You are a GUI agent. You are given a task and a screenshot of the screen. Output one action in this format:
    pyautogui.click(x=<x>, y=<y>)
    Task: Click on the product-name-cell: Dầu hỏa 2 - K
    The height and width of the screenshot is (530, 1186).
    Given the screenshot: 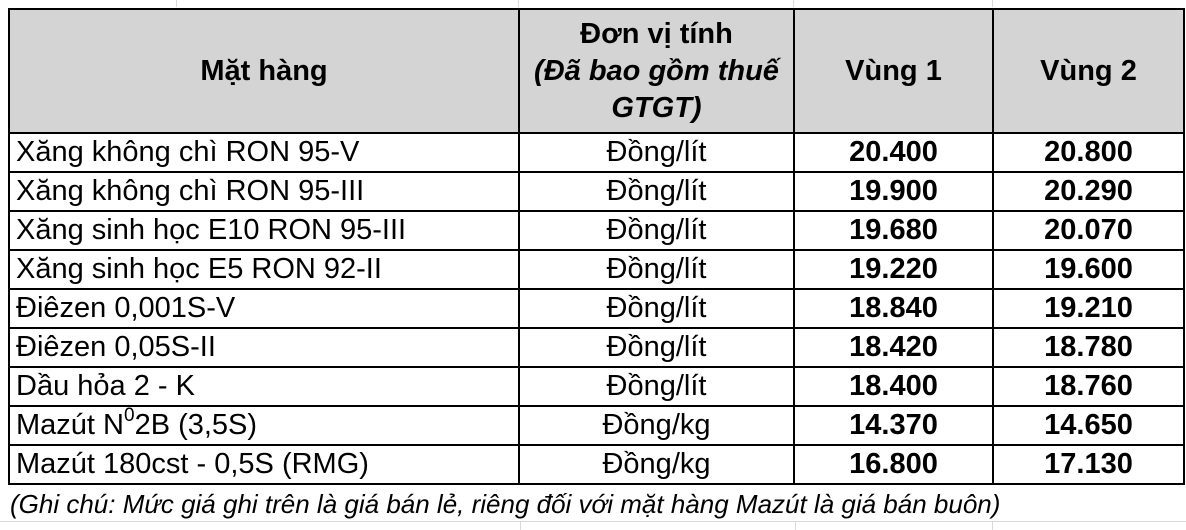 What is the action you would take?
    pyautogui.click(x=264, y=386)
    